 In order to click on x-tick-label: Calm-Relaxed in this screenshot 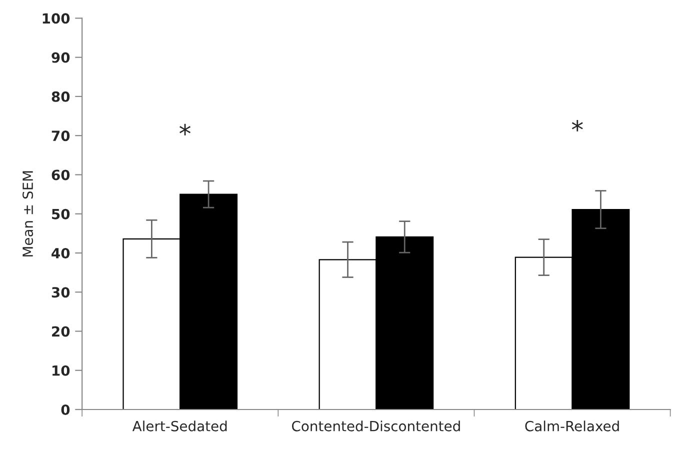, I will do `click(572, 426)`.